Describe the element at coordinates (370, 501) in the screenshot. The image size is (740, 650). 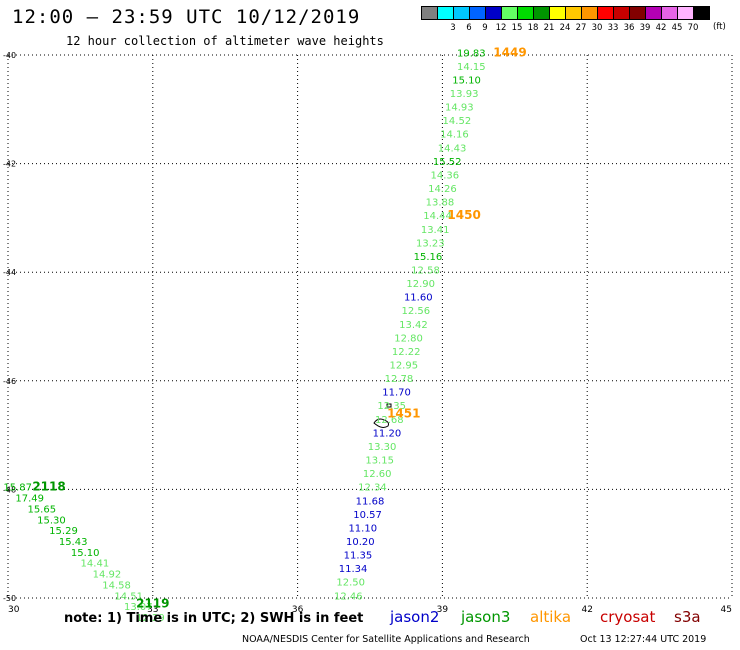
I see `wave-height-label: 11.68` at that location.